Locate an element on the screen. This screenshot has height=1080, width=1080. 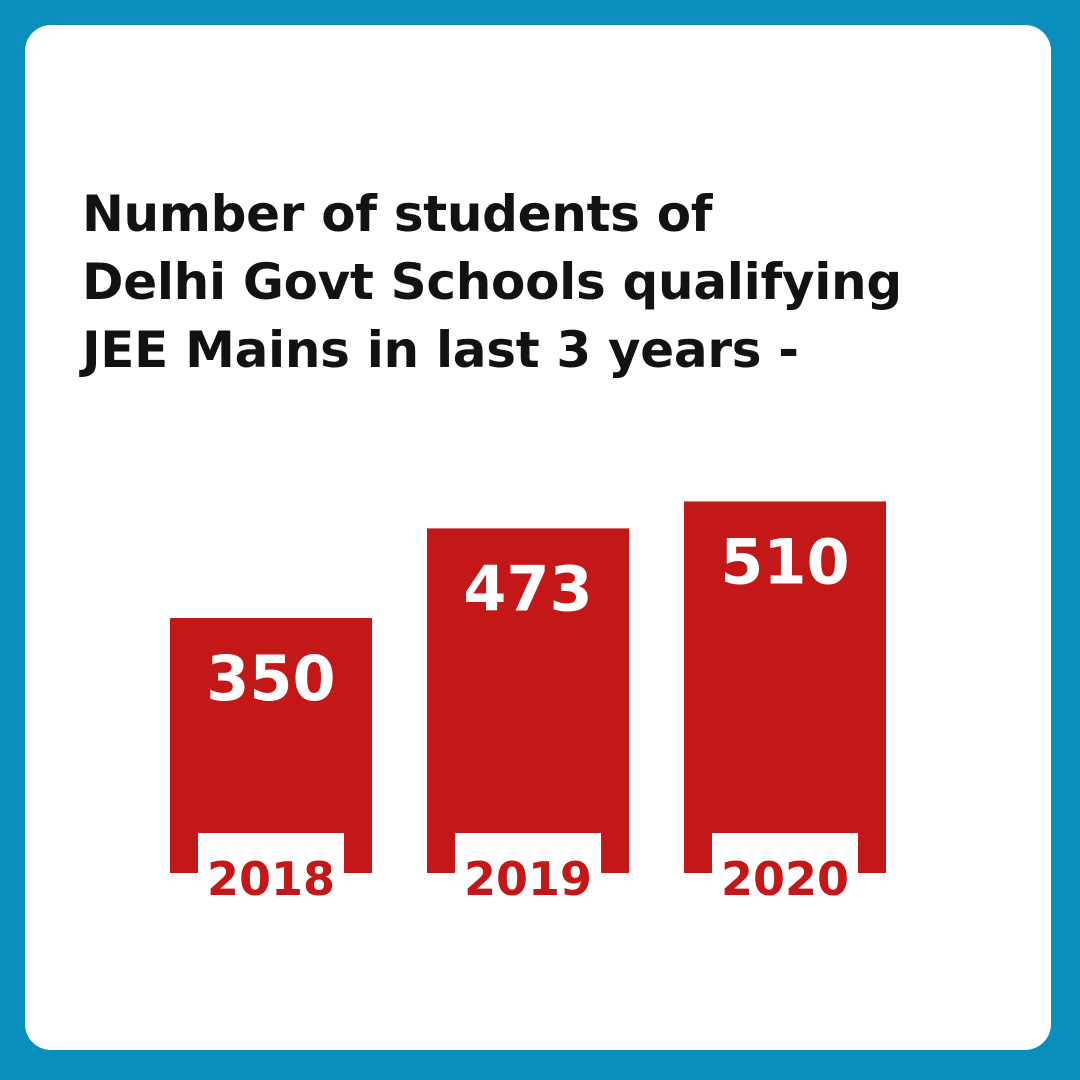
bar-value-label-2020: 510 is located at coordinates (784, 561).